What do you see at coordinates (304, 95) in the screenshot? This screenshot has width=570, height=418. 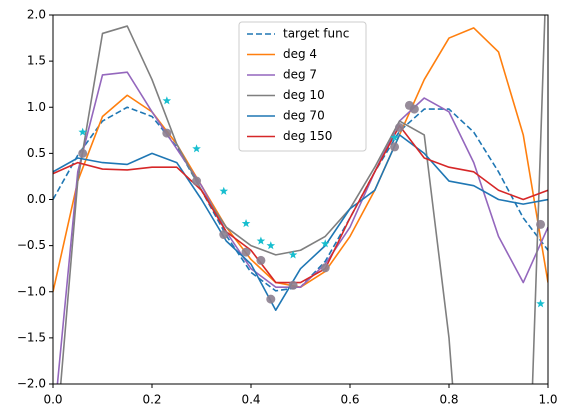 I see `legend-label: deg 10` at bounding box center [304, 95].